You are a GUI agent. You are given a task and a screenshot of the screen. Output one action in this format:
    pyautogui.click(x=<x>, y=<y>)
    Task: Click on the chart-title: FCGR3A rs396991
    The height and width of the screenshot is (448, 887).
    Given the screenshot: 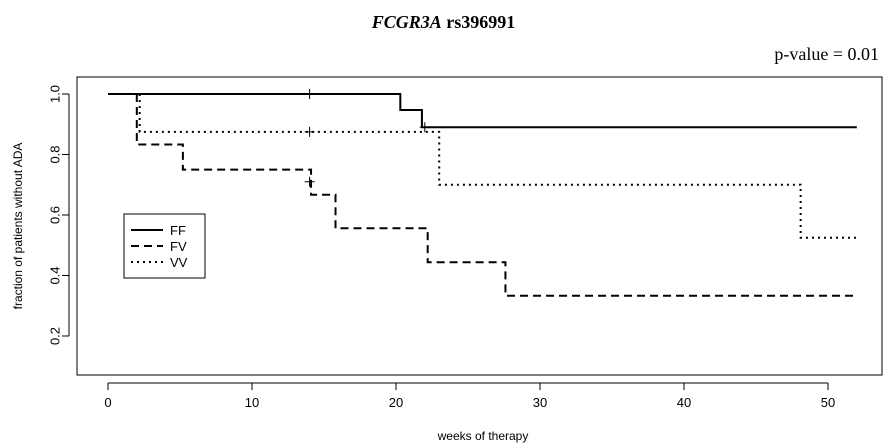 What is the action you would take?
    pyautogui.click(x=443, y=22)
    